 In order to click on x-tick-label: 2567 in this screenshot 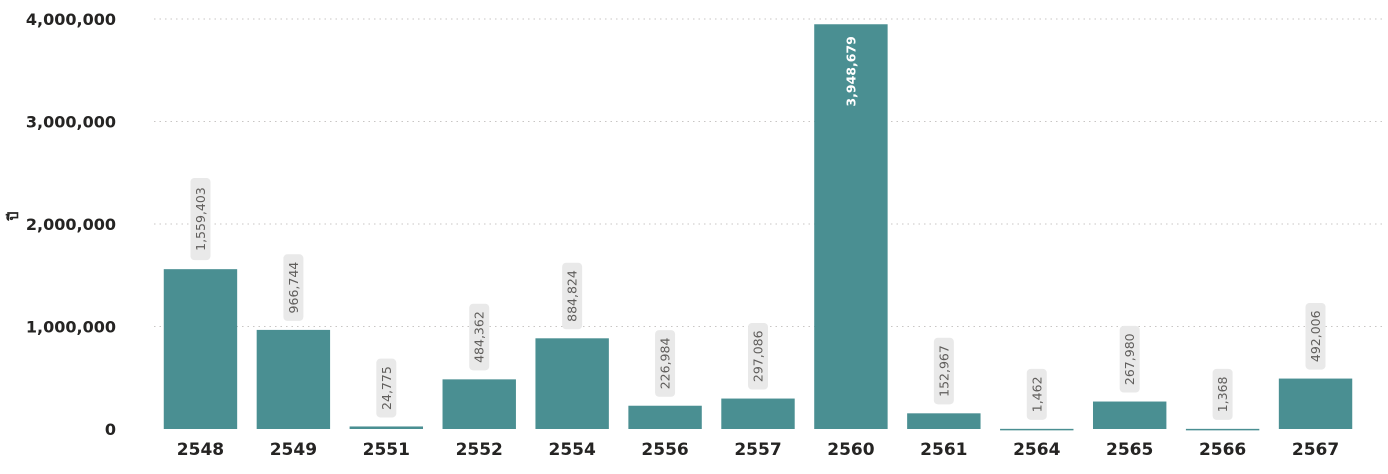, I will do `click(1315, 450)`.